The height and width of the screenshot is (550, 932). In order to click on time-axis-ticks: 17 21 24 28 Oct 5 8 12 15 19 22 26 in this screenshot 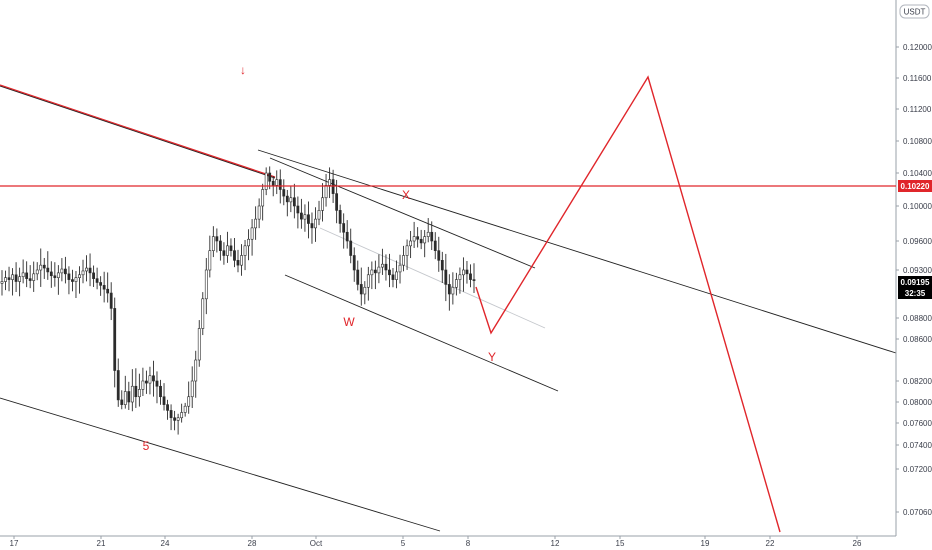, I will do `click(436, 542)`.